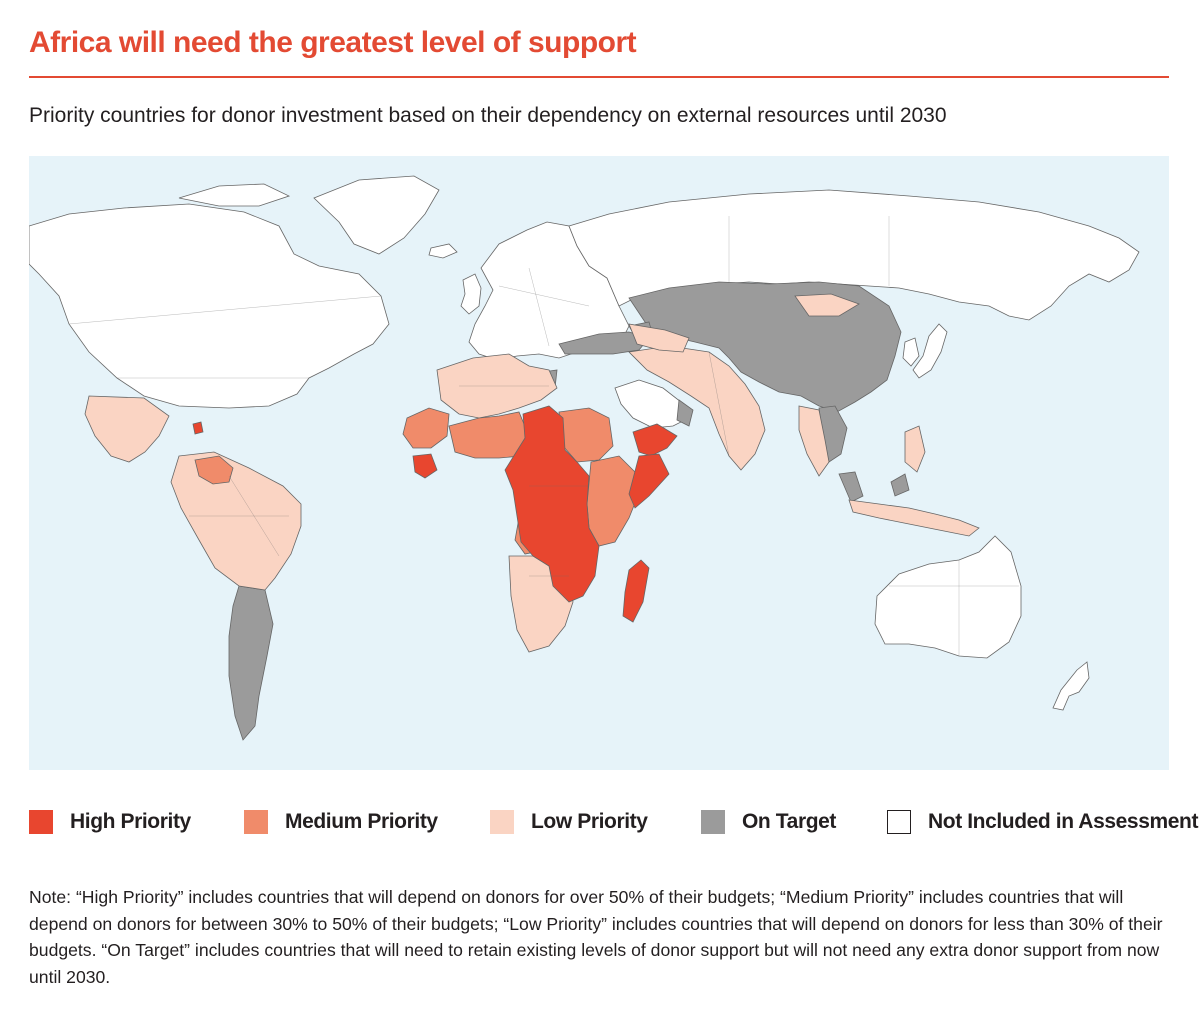 The height and width of the screenshot is (1020, 1200). I want to click on legend-item-medium-priority: Medium Priority, so click(341, 822).